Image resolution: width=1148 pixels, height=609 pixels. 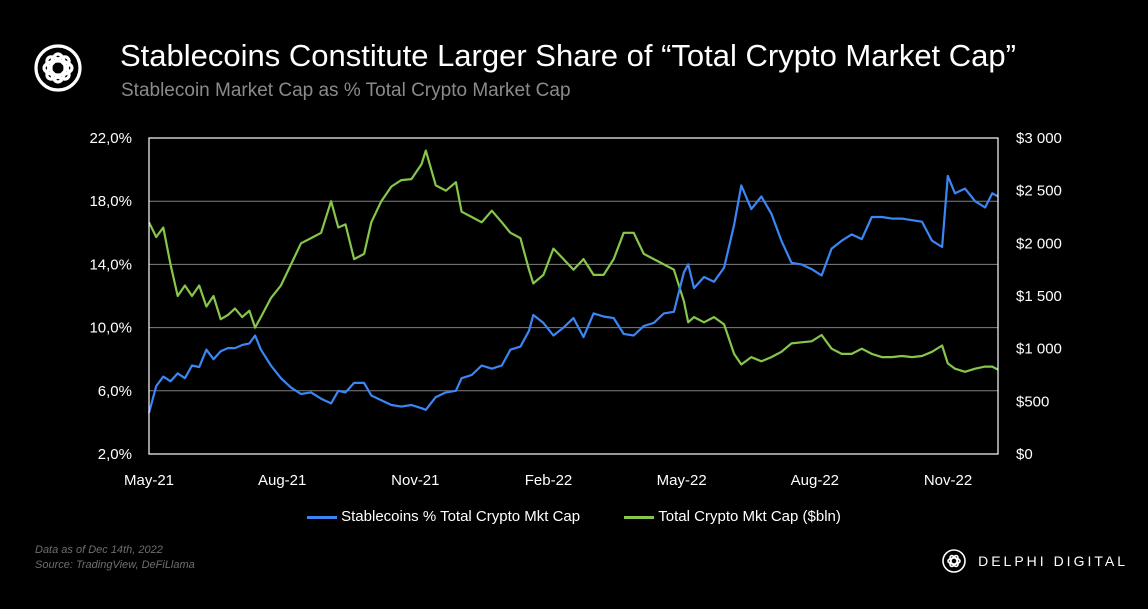 I want to click on y-right-tick-label: $500, so click(x=1032, y=401).